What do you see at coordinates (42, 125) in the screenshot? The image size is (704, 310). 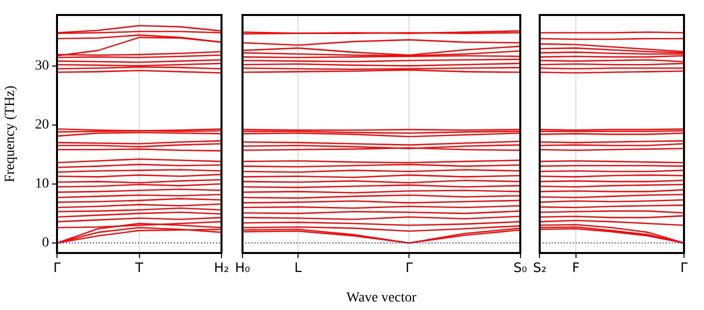 I see `y-tick-label: 20` at bounding box center [42, 125].